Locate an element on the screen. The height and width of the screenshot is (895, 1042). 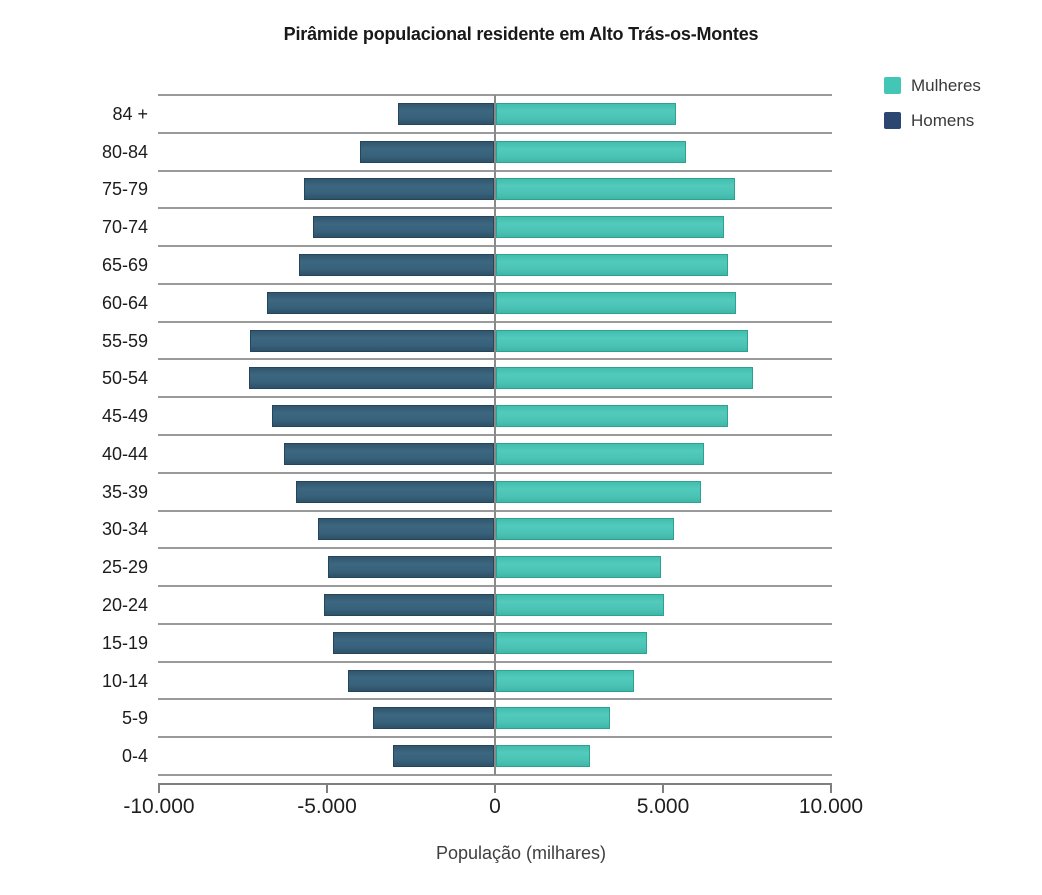
x-tick-label-10-000: 10.000 is located at coordinates (831, 806).